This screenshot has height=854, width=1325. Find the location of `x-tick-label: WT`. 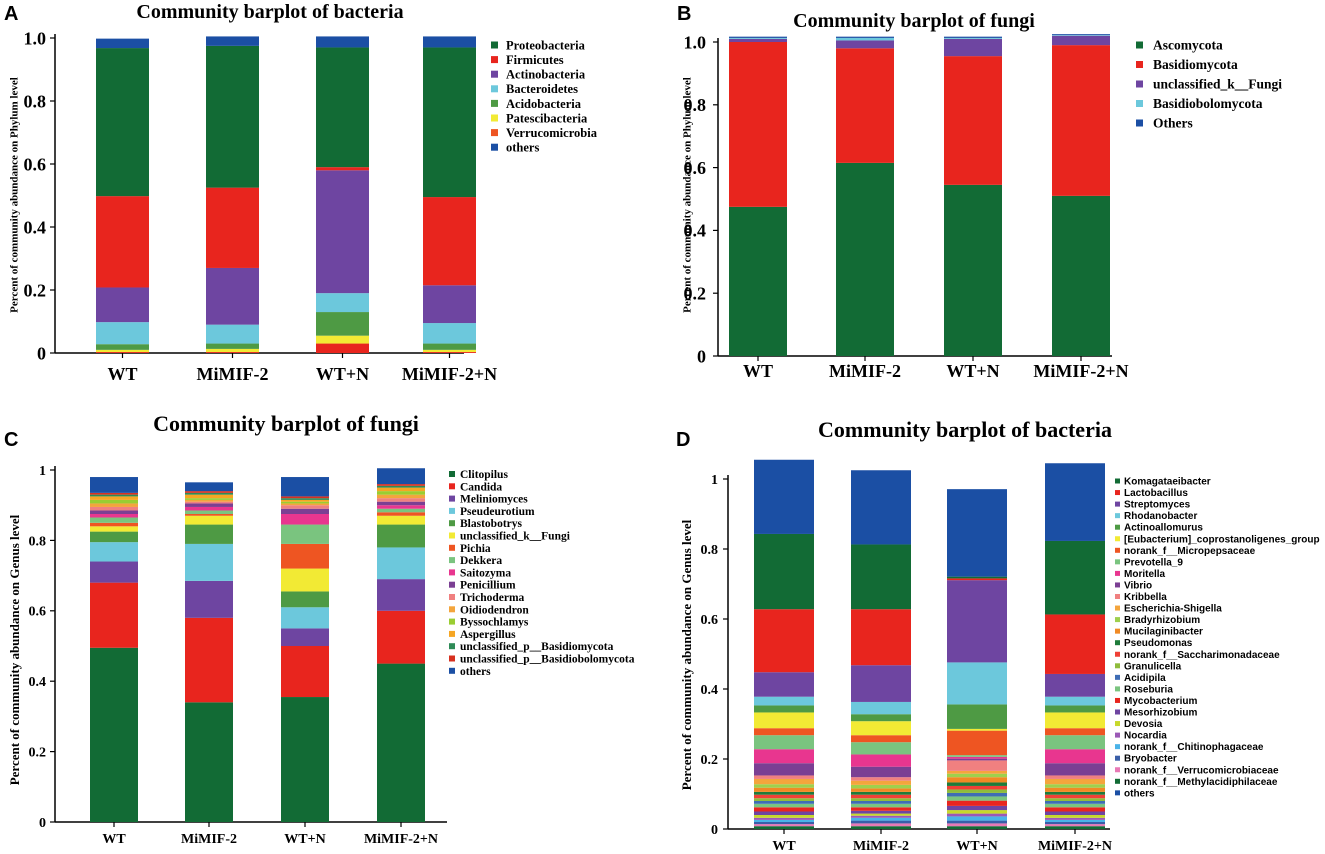

x-tick-label: WT is located at coordinates (784, 846).